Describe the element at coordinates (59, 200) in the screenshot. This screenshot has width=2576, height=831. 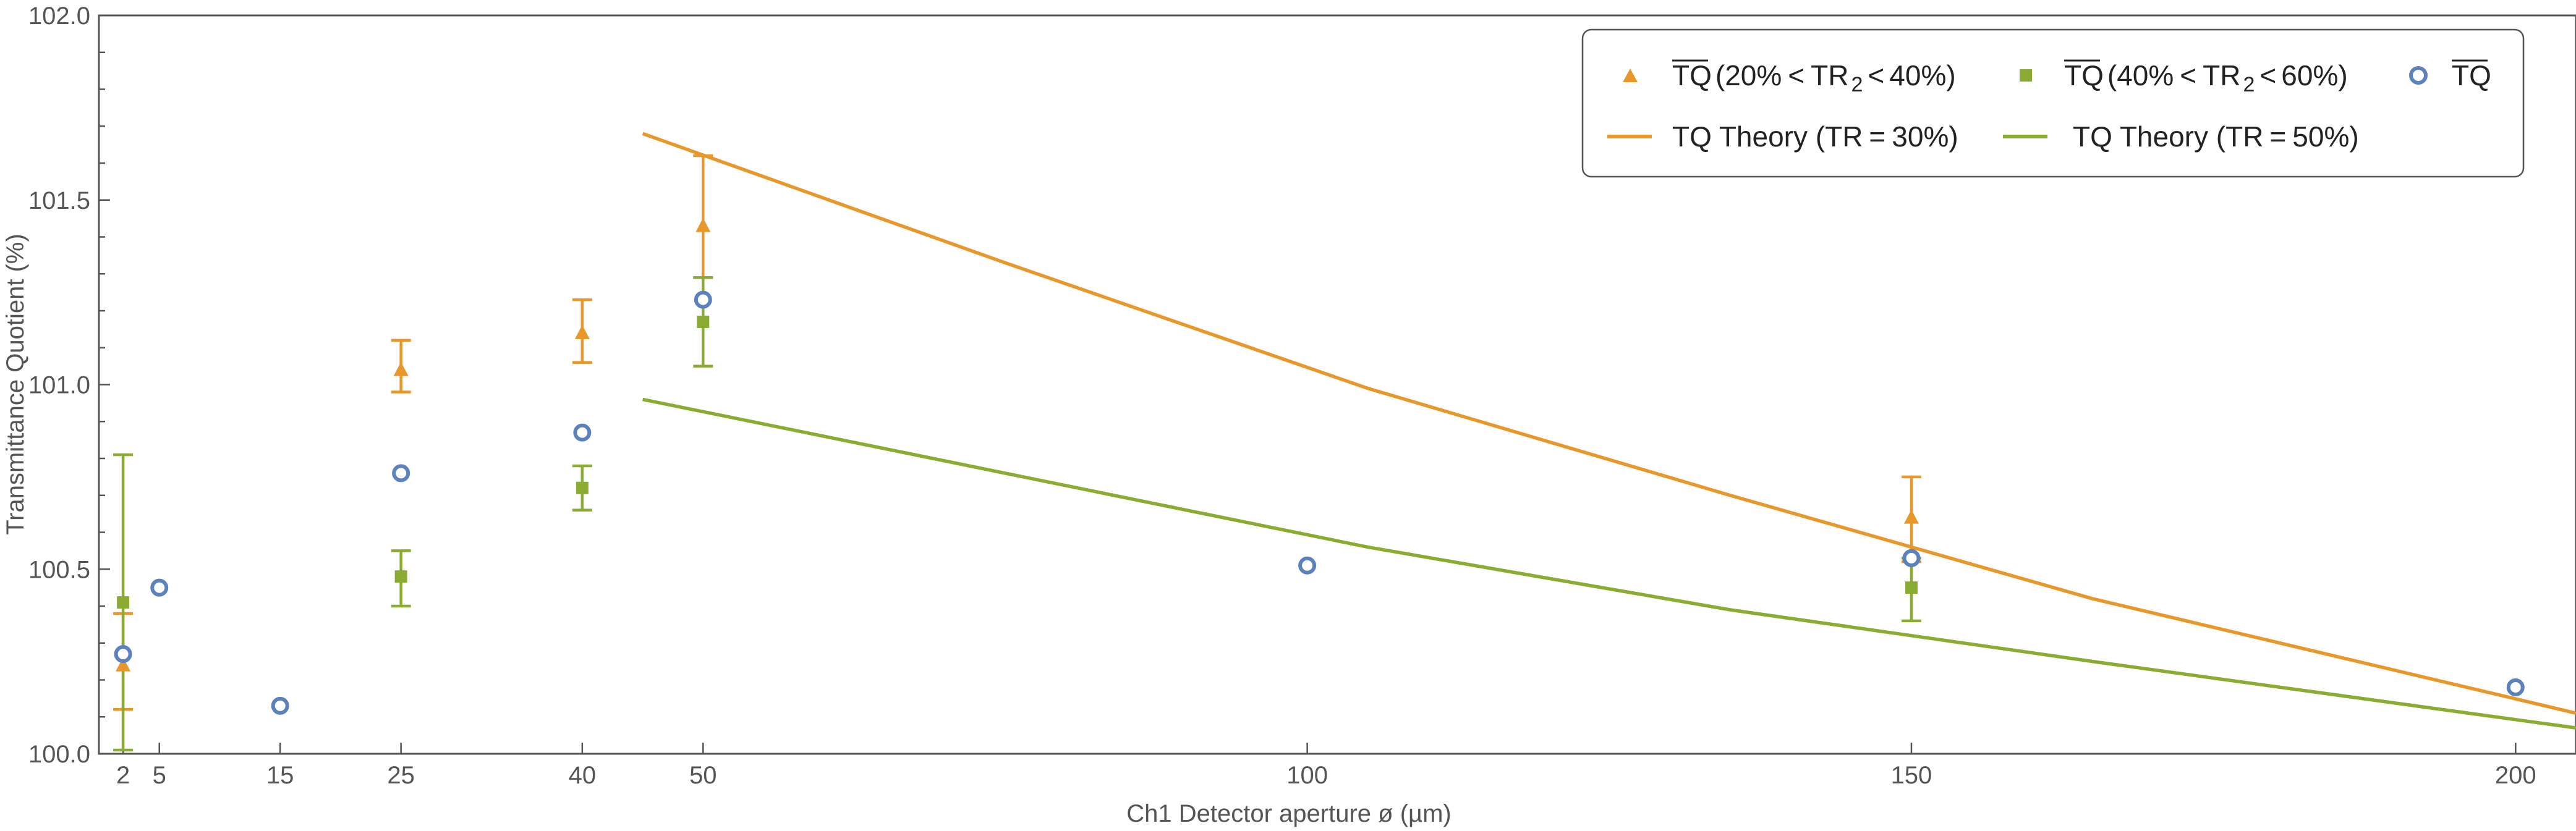
I see `y-tick-label: 101.5` at that location.